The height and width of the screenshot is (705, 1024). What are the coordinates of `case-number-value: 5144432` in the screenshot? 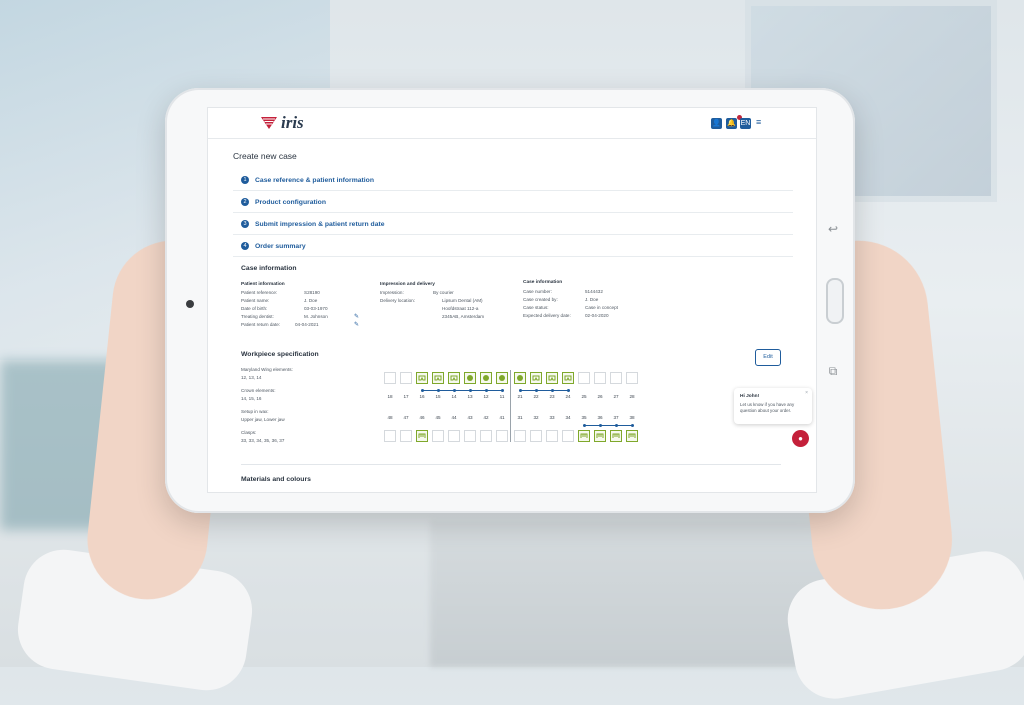 It's located at (594, 291).